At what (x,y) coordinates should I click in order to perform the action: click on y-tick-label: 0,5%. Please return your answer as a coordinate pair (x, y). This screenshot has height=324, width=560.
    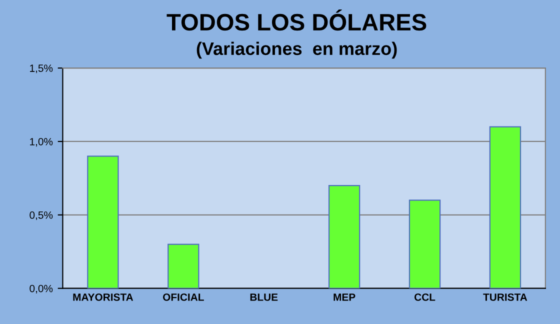
    Looking at the image, I should click on (41, 215).